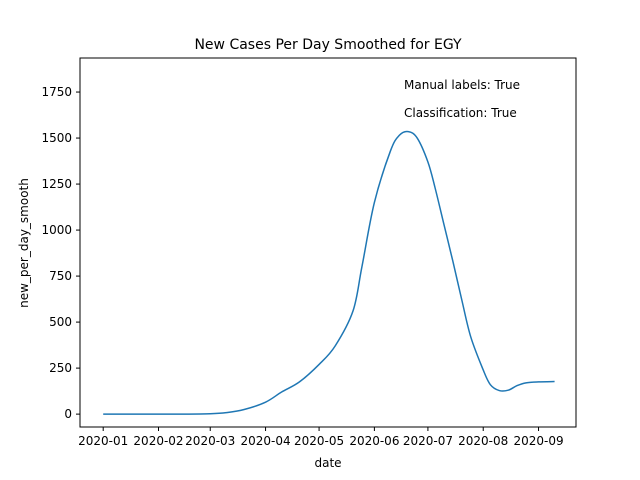  What do you see at coordinates (103, 441) in the screenshot?
I see `x-tick-label: 2020-01` at bounding box center [103, 441].